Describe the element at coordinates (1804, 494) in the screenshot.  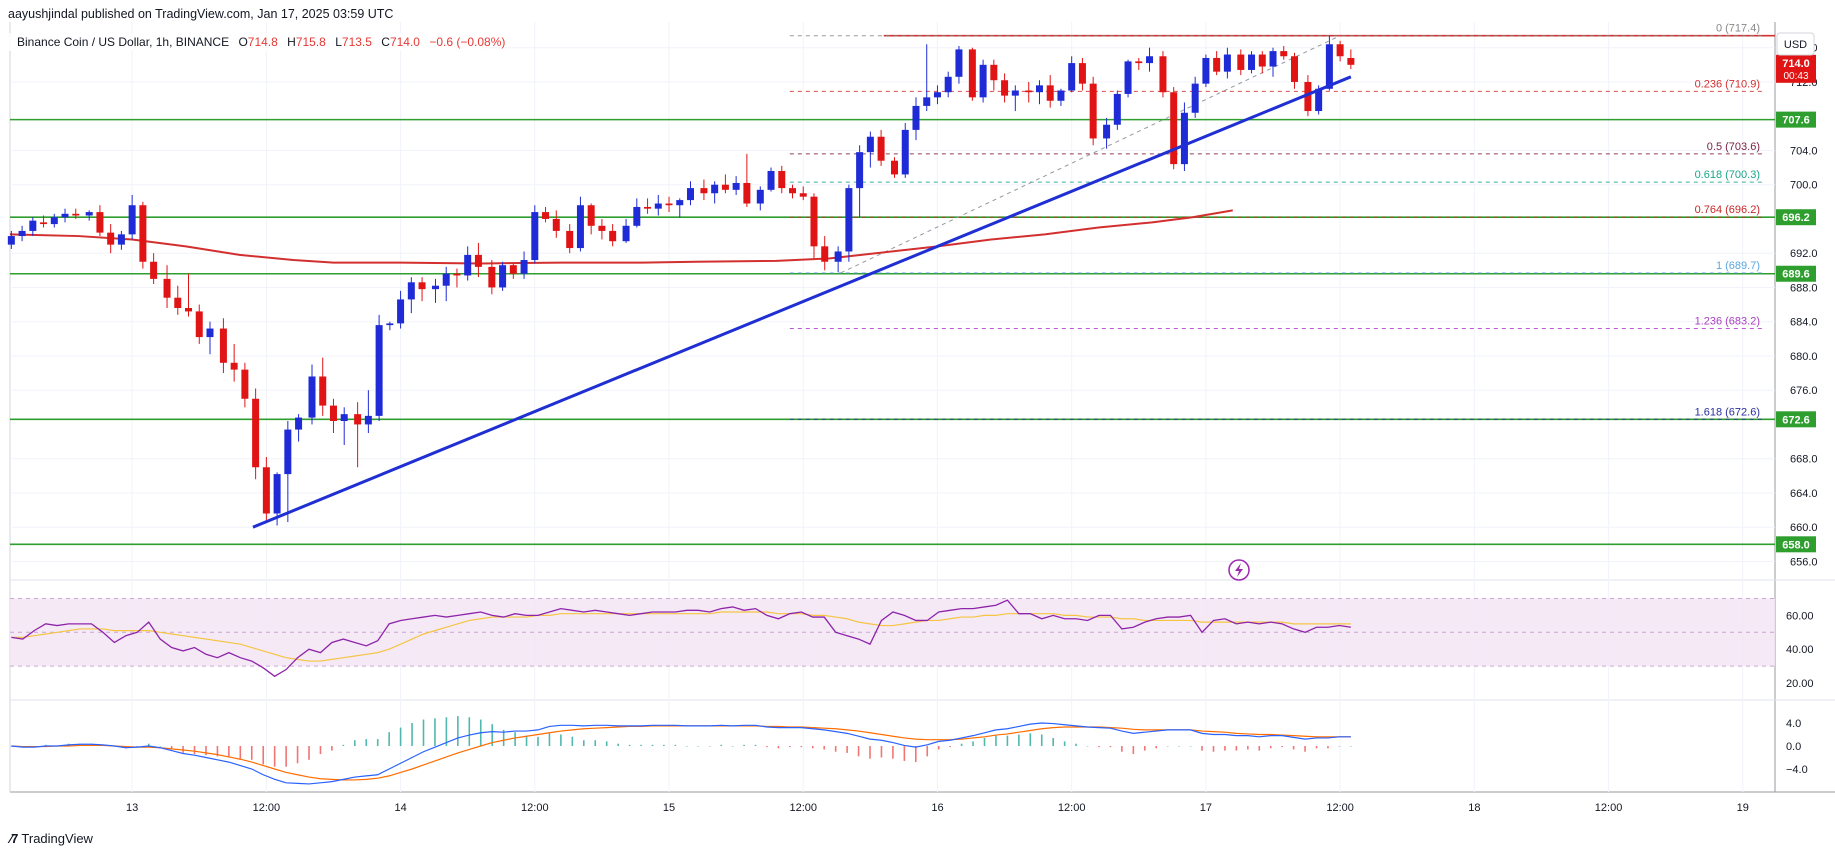
I see `price-tick-label: 664.0` at that location.